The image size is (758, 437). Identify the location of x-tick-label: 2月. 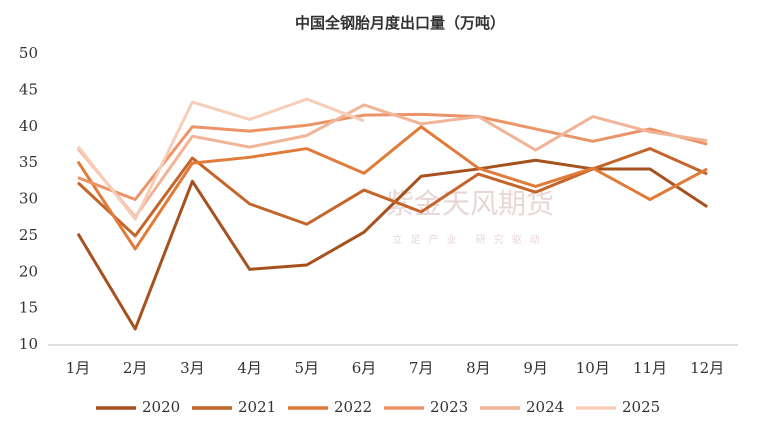
(135, 368).